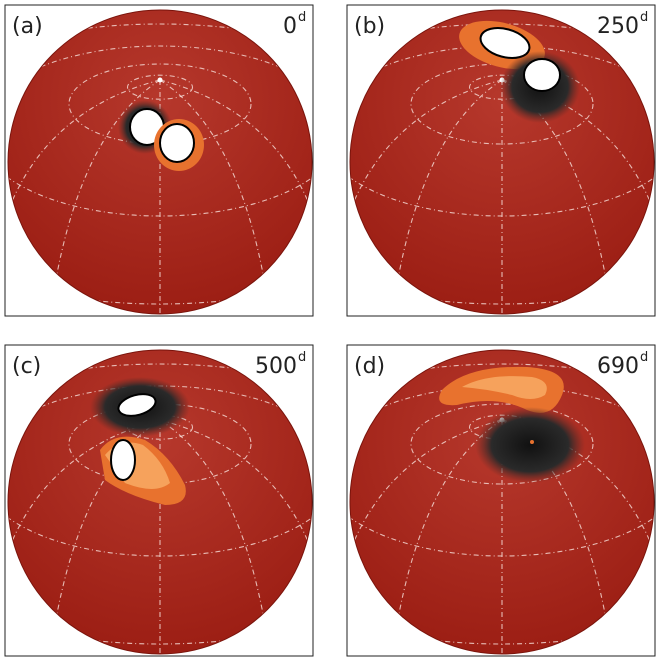  What do you see at coordinates (618, 366) in the screenshot?
I see `epoch-label: 690` at bounding box center [618, 366].